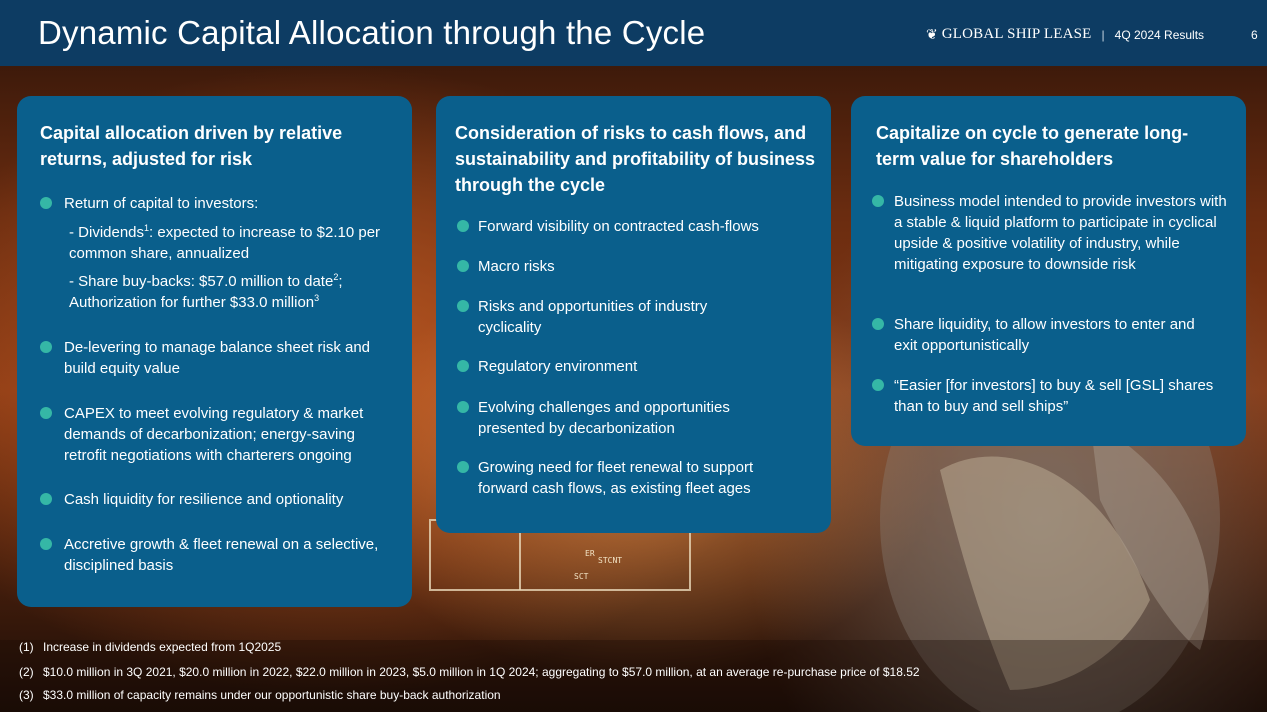 The width and height of the screenshot is (1267, 712). I want to click on list-item: Regulatory environment, so click(558, 366).